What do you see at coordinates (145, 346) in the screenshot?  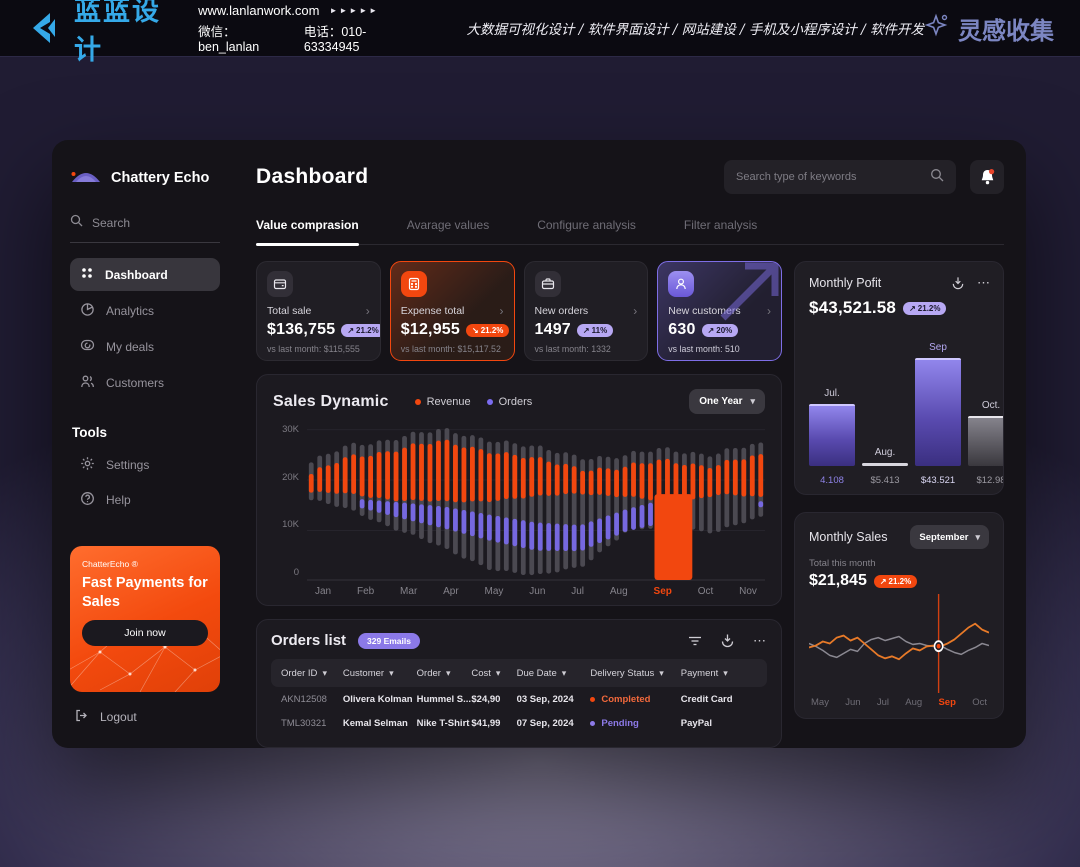 I see `sidebar-item-my-deals: My deals` at bounding box center [145, 346].